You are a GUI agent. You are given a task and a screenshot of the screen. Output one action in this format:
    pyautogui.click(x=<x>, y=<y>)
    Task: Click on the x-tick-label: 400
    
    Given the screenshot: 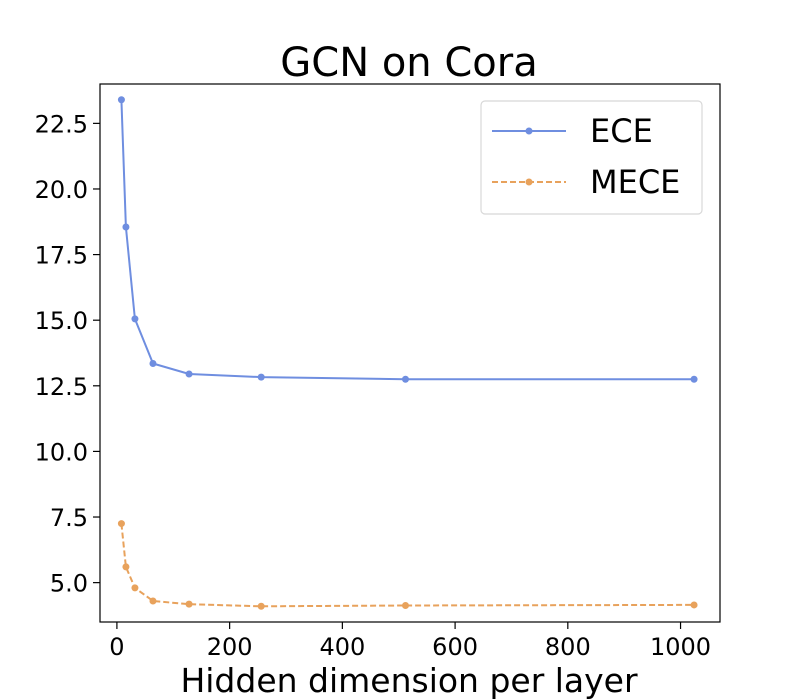 What is the action you would take?
    pyautogui.click(x=342, y=647)
    